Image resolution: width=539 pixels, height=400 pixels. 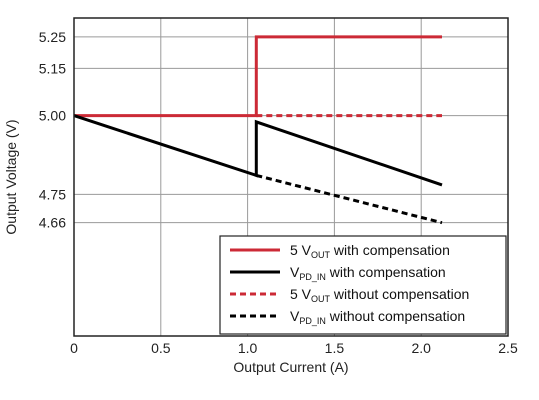 I want to click on x-tick-label: 0, so click(x=74, y=348).